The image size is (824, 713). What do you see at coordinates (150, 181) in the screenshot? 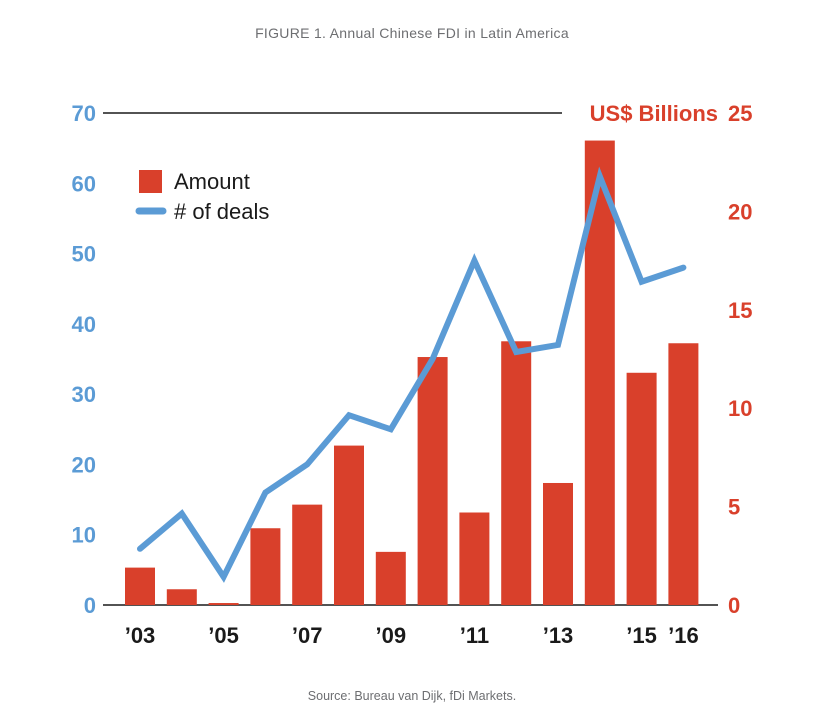
I see `legend-amount-swatch` at bounding box center [150, 181].